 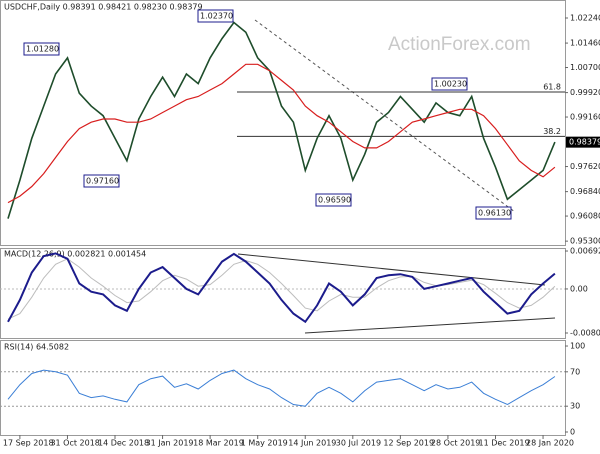 I want to click on macd-title: MACD(12,26,9) 0.002821 0.001454, so click(x=75, y=254).